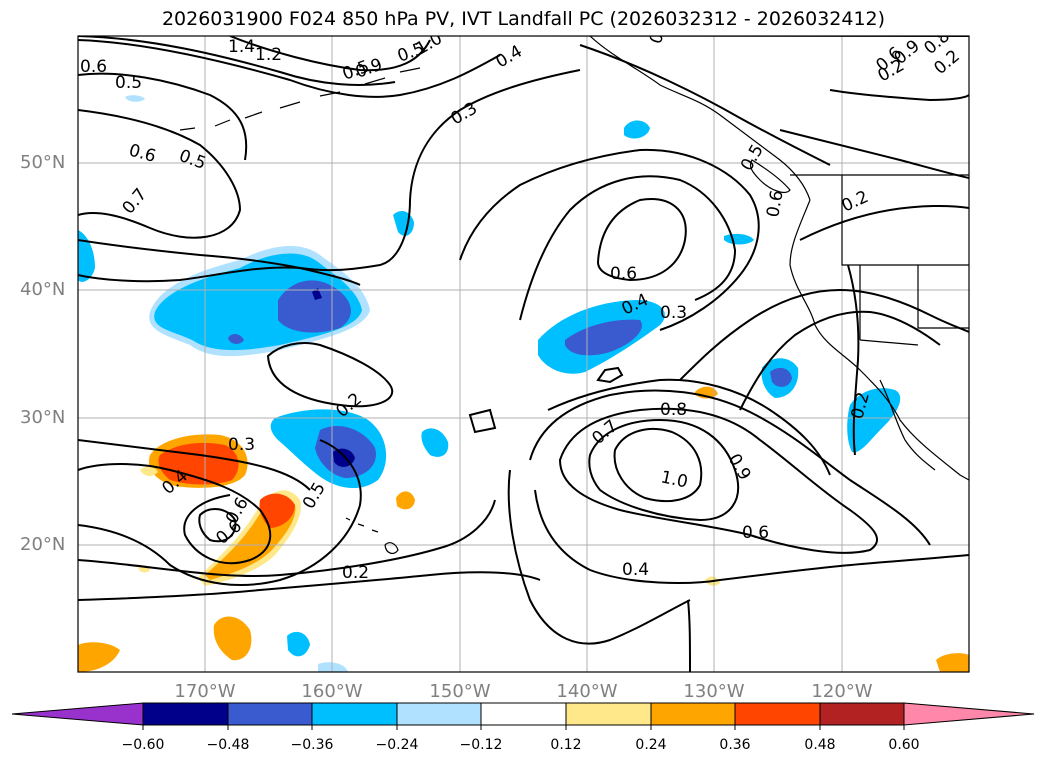  I want to click on colorbar-tick-label: −0.48, so click(228, 745).